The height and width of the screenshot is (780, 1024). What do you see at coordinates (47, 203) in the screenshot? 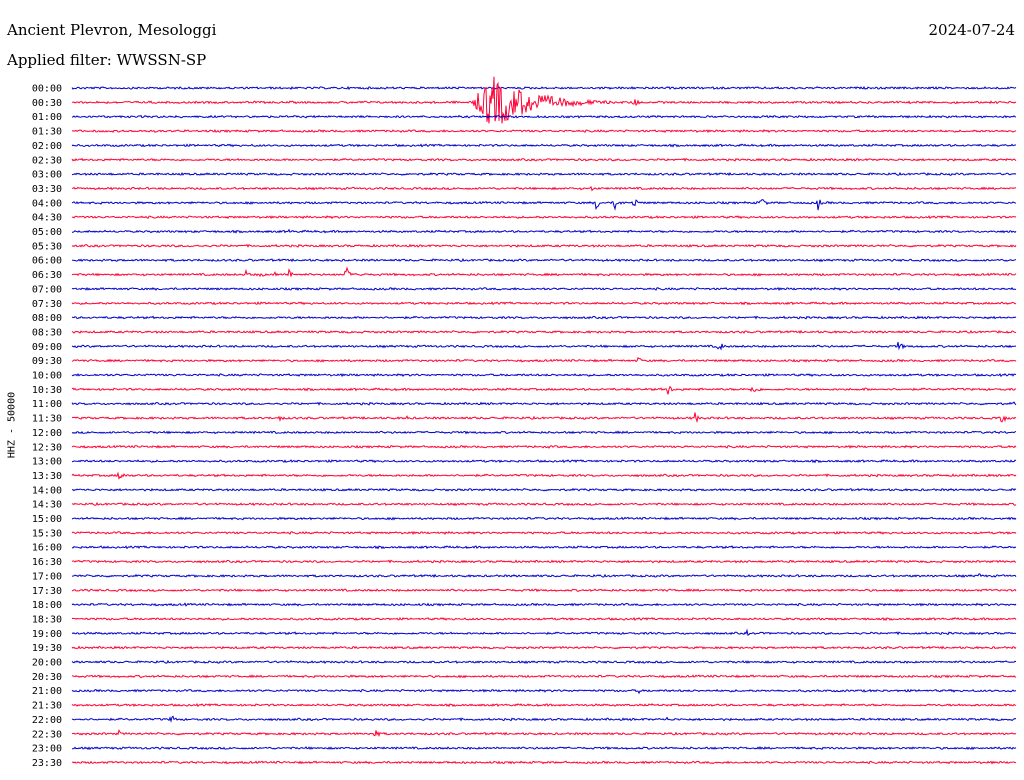
I see `time-tick-label: 04:00` at bounding box center [47, 203].